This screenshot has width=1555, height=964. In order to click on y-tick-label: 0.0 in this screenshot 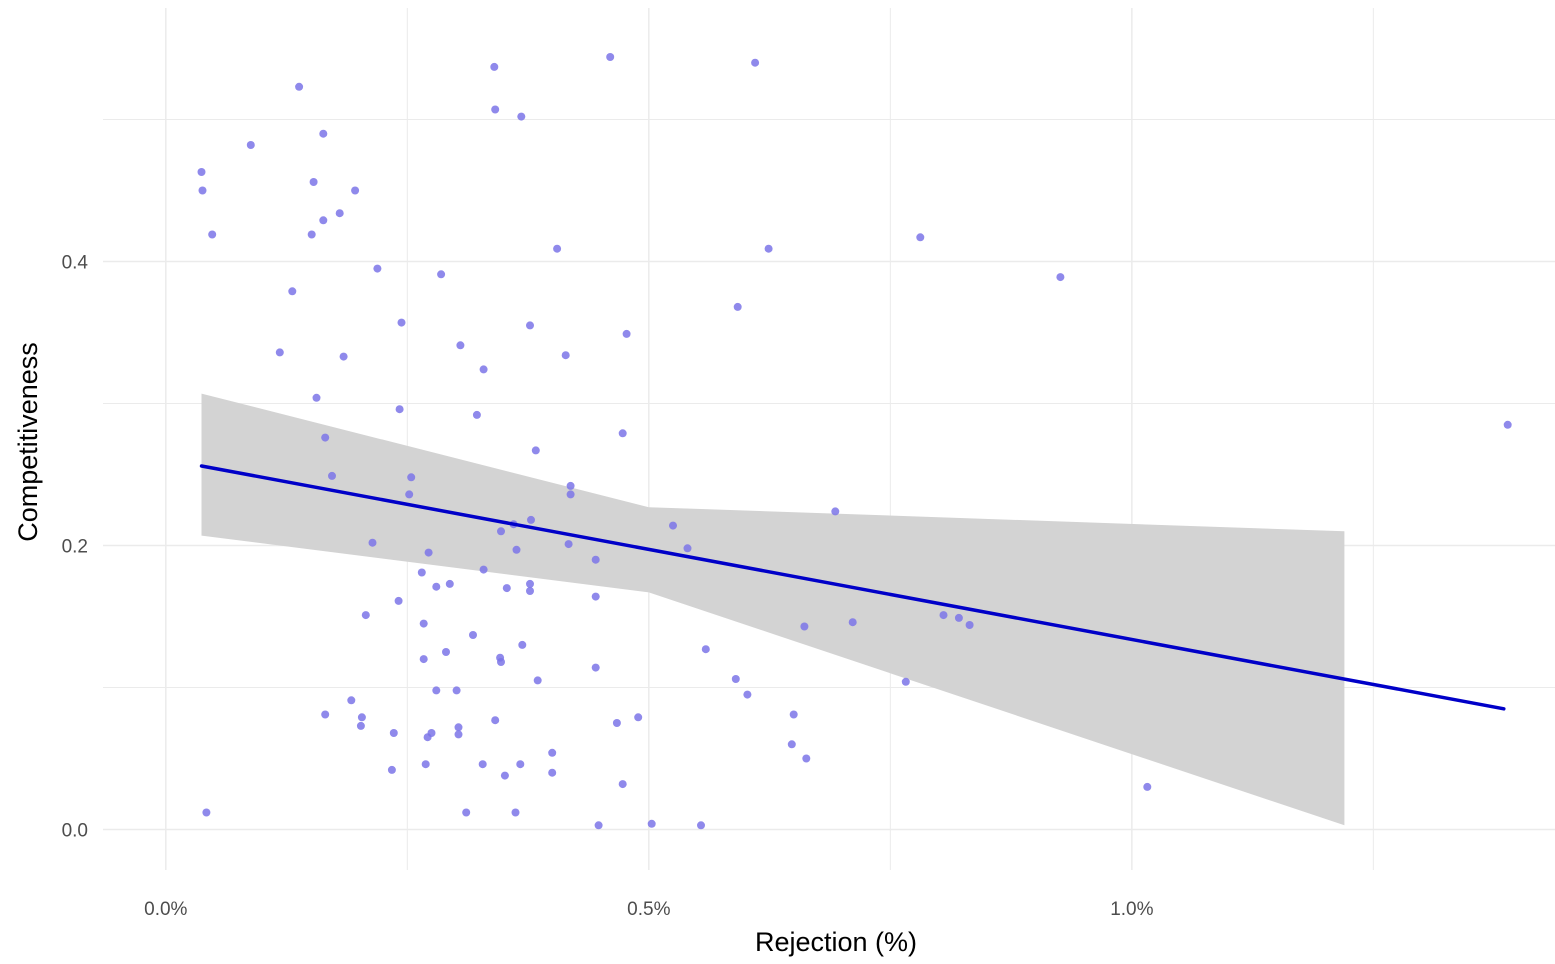, I will do `click(75, 831)`.